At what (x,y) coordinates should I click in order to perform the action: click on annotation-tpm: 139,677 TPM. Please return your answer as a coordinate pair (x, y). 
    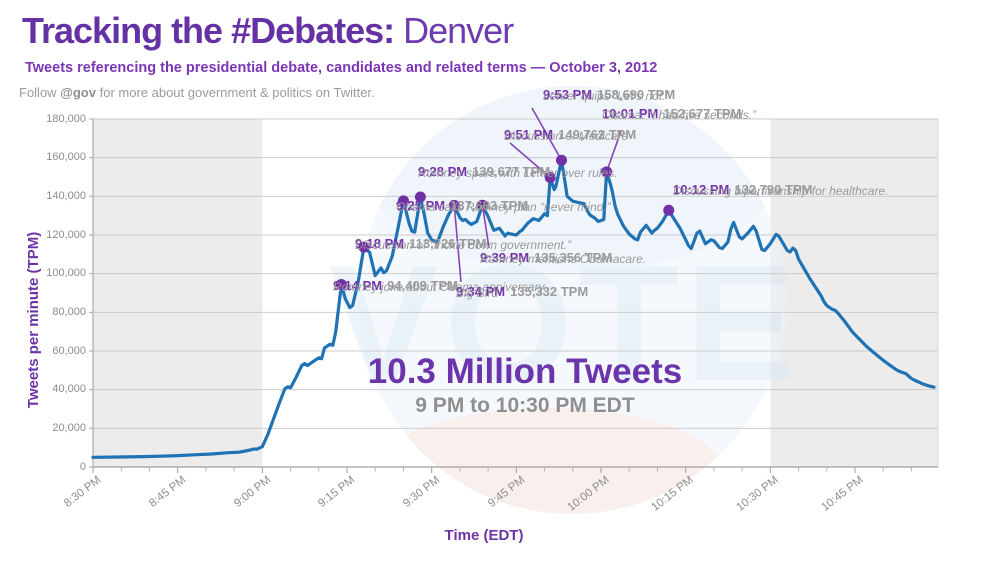
    Looking at the image, I should click on (511, 171).